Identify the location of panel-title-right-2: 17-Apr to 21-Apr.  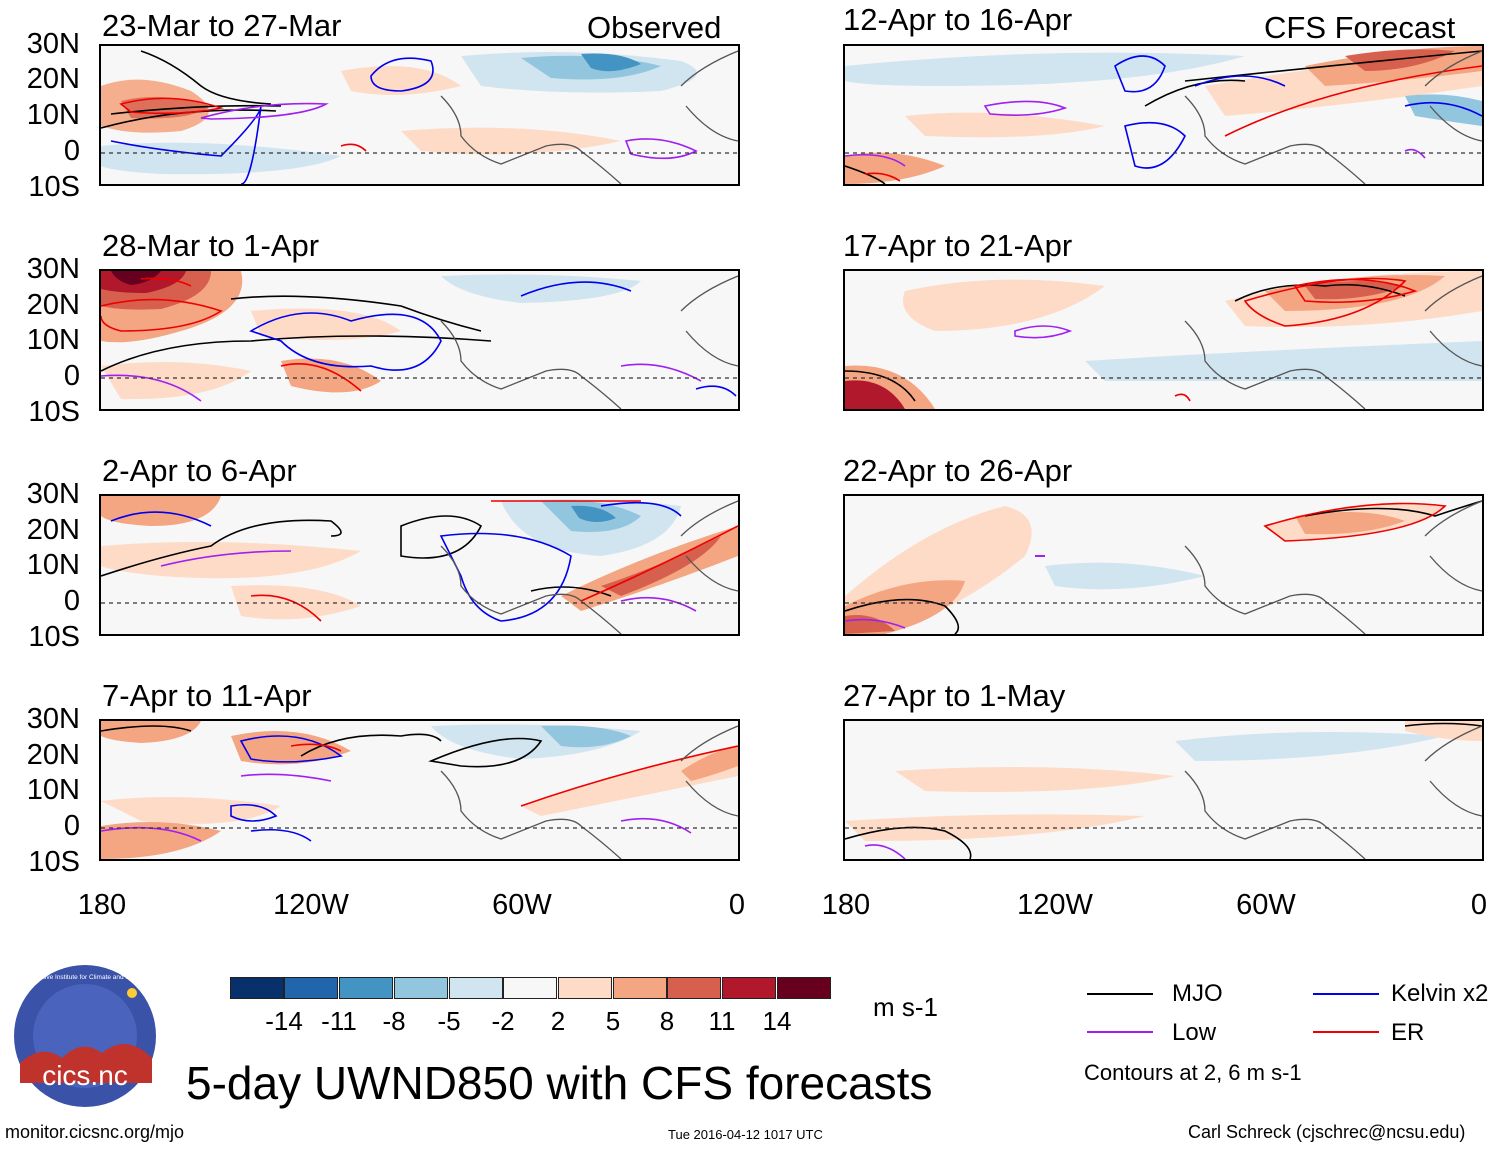
(958, 245).